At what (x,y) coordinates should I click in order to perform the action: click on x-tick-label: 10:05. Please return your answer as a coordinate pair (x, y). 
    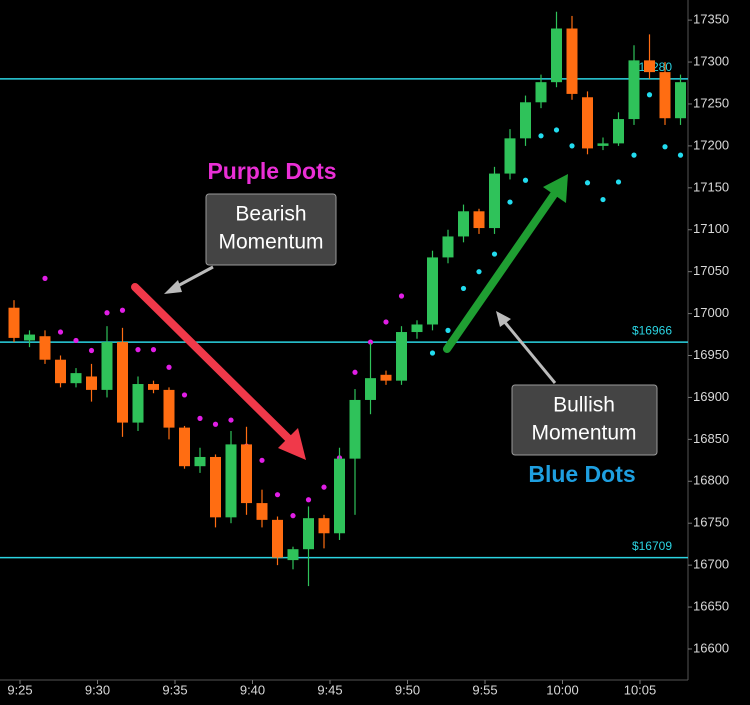
    Looking at the image, I should click on (640, 689).